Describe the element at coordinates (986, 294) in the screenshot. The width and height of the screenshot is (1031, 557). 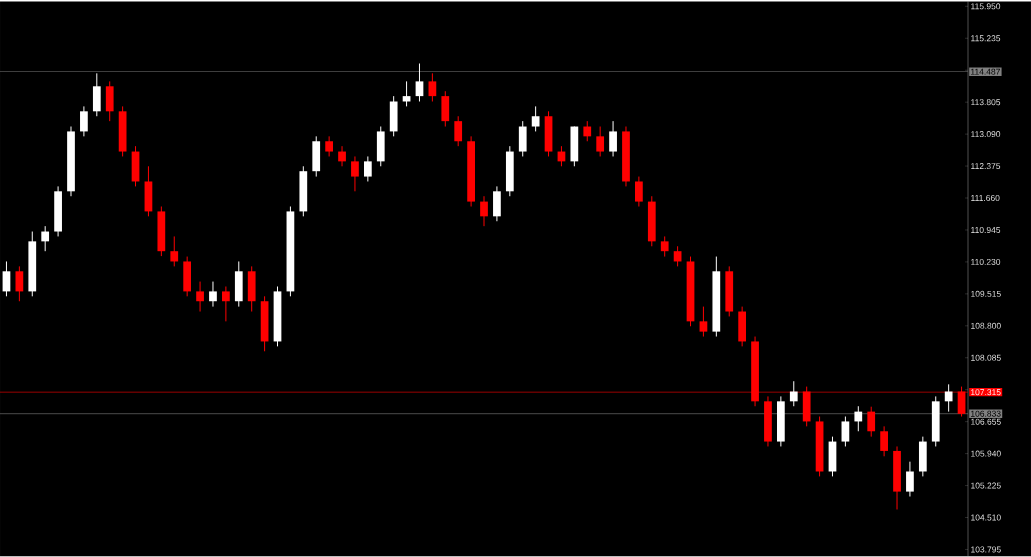
I see `y-tick-label: 109.515` at that location.